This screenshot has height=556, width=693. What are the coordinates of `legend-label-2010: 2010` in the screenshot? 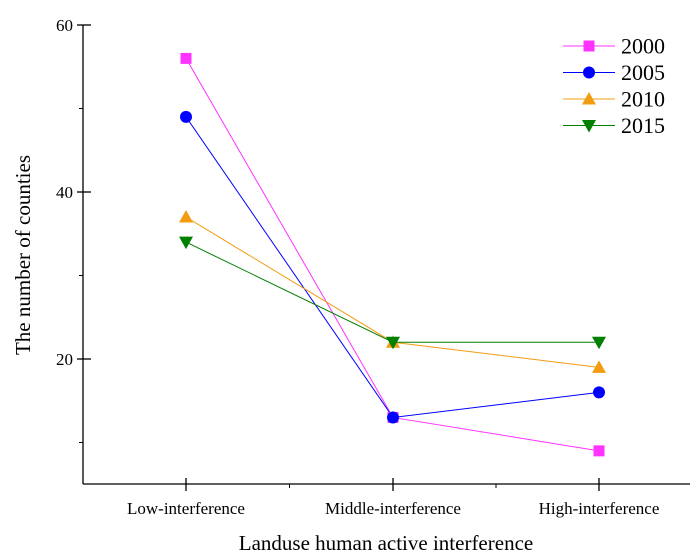 It's located at (643, 99).